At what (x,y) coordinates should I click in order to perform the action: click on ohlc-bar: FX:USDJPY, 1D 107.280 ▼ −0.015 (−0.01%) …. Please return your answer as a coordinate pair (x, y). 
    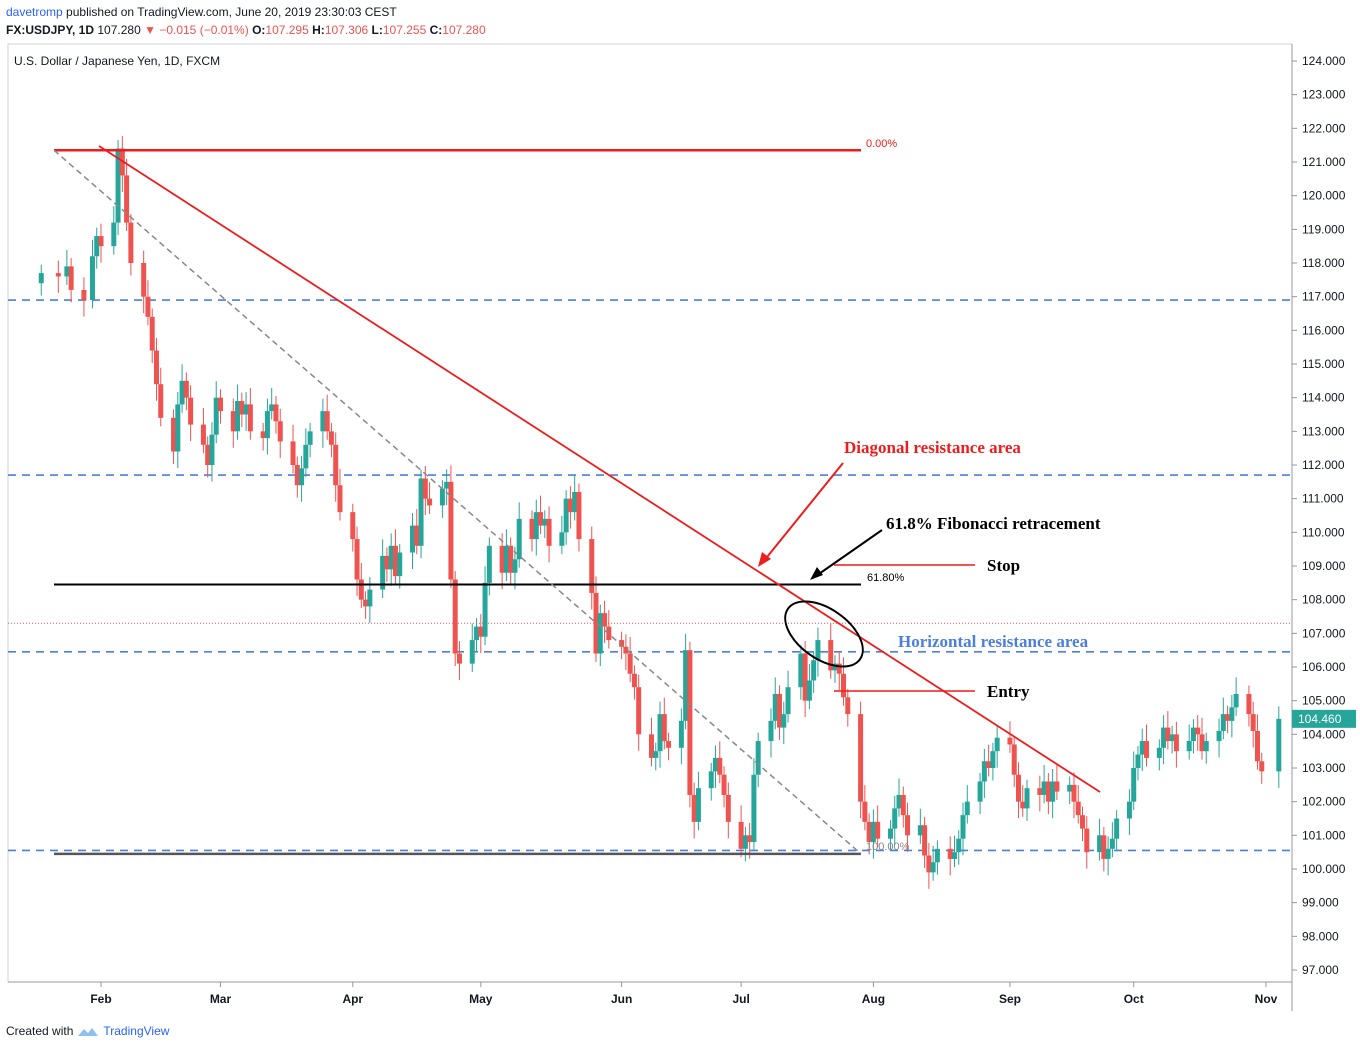
    Looking at the image, I should click on (246, 30).